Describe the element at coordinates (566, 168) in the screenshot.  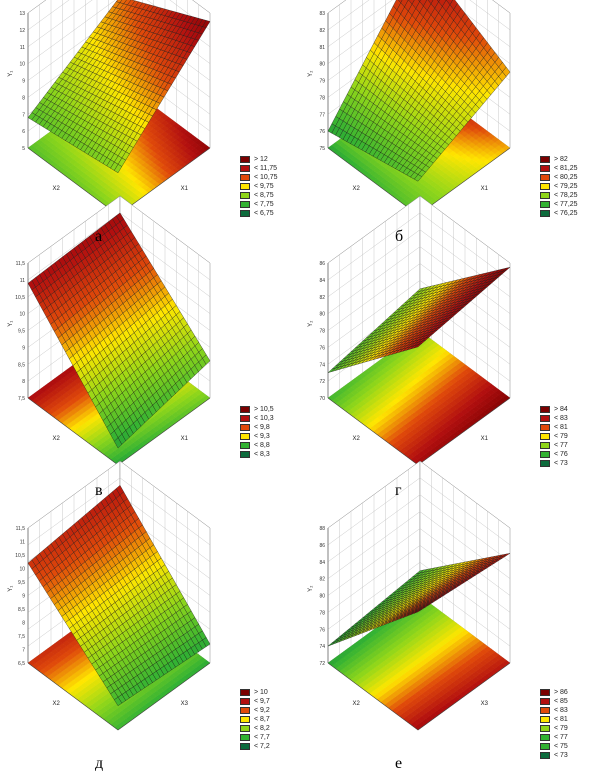
I see `legend-label: < 81,25` at that location.